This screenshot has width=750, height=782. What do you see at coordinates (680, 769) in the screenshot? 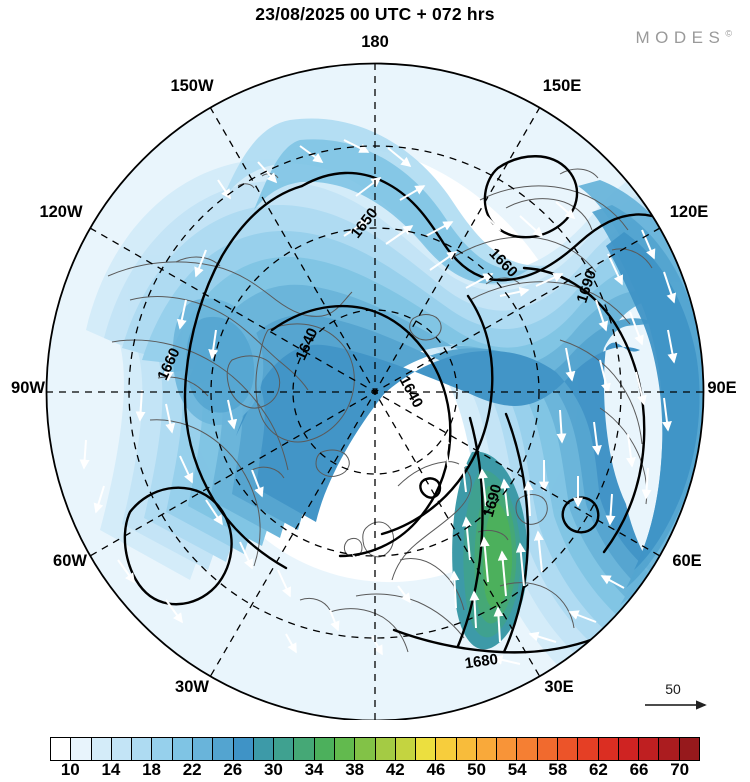
I see `colorbar-tick-70: 70` at bounding box center [680, 769].